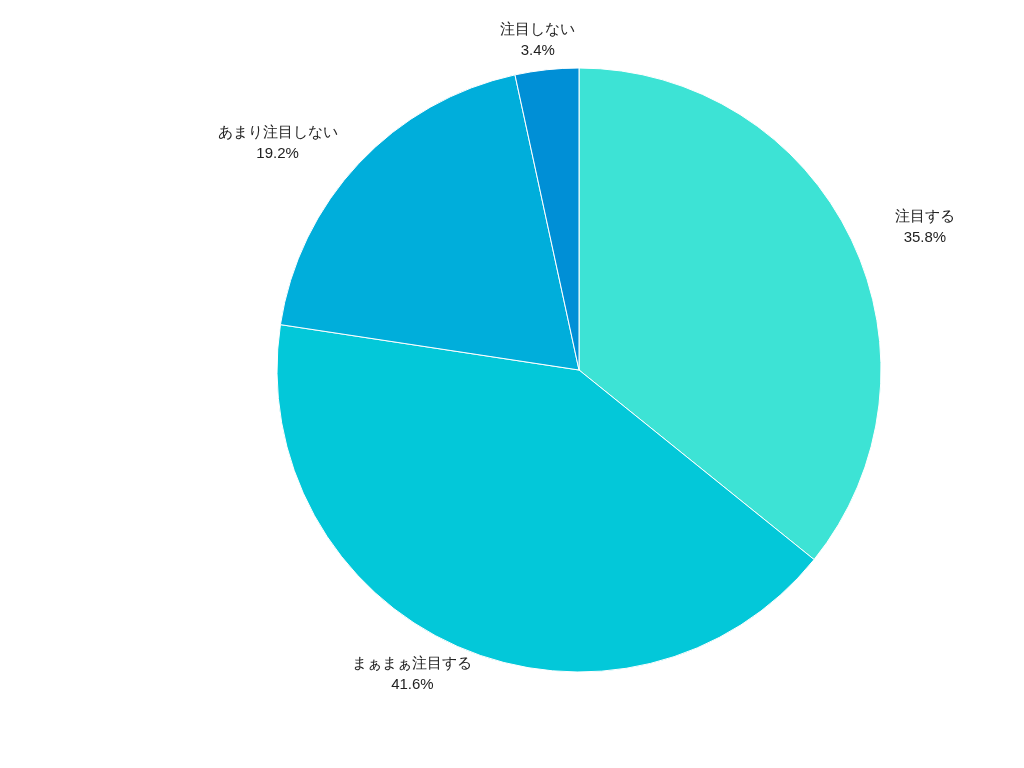 This screenshot has height=768, width=1024. Describe the element at coordinates (538, 28) in the screenshot. I see `slice-label: 注目しない` at that location.